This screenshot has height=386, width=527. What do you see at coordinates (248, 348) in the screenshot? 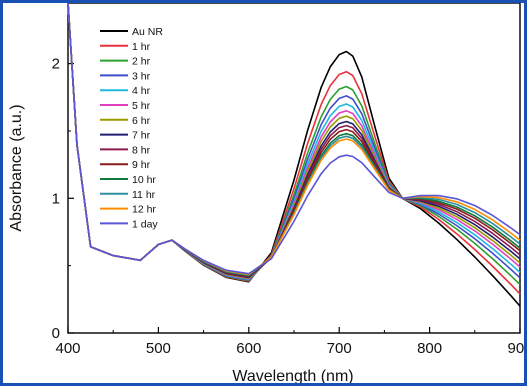
I see `x-tick-label: 600` at bounding box center [248, 348].